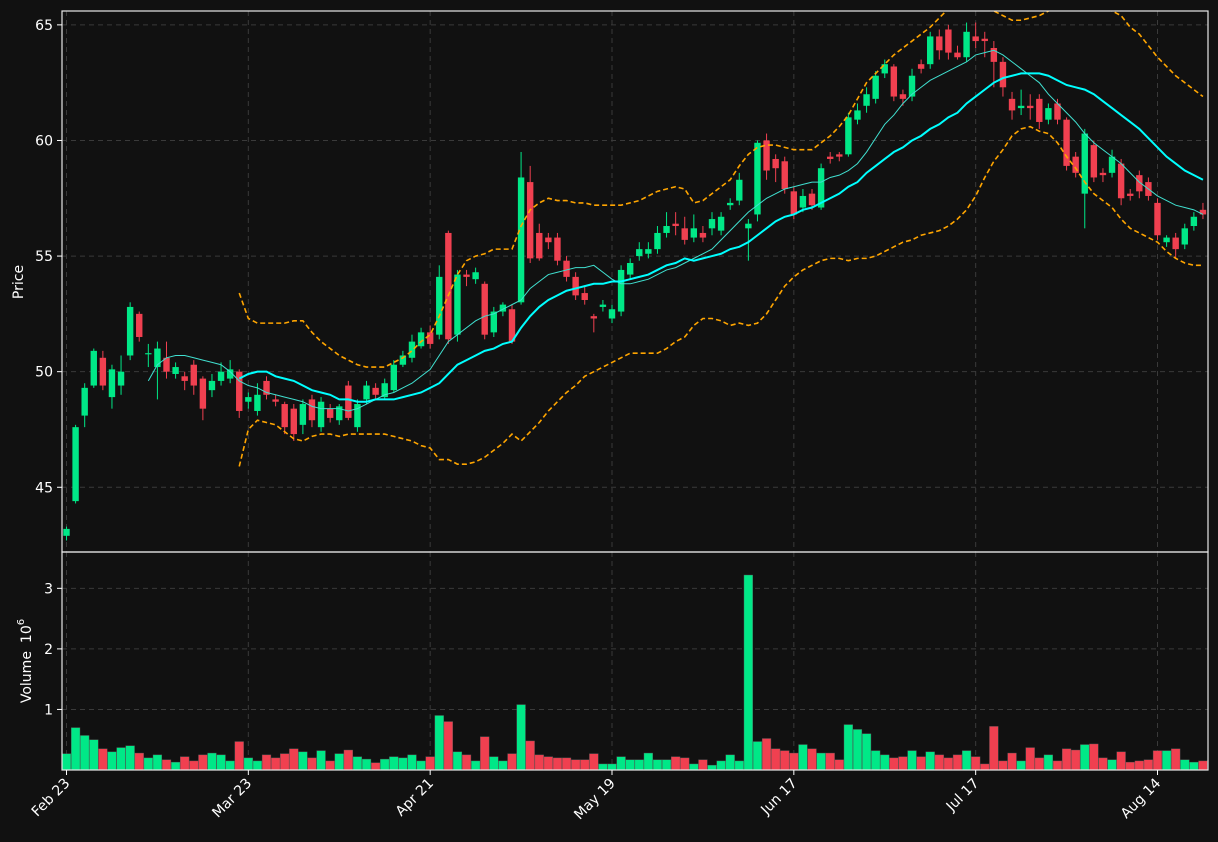 The image size is (1218, 842). What do you see at coordinates (25, 661) in the screenshot?
I see `volume-axis-label: Volume 106` at bounding box center [25, 661].